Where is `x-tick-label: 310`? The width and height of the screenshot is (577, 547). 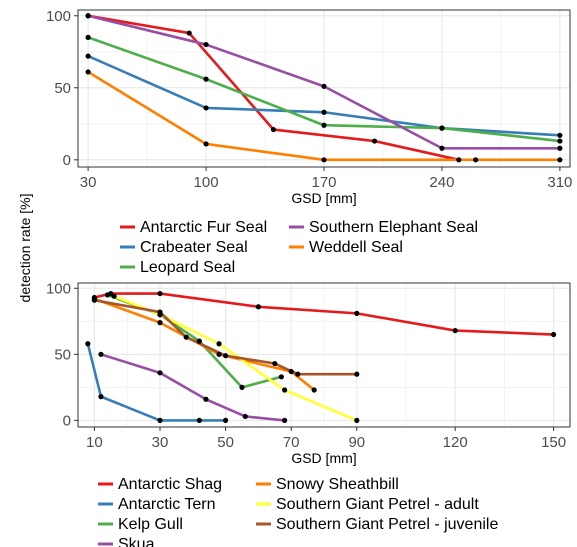
x-tick-label: 310 is located at coordinates (559, 182).